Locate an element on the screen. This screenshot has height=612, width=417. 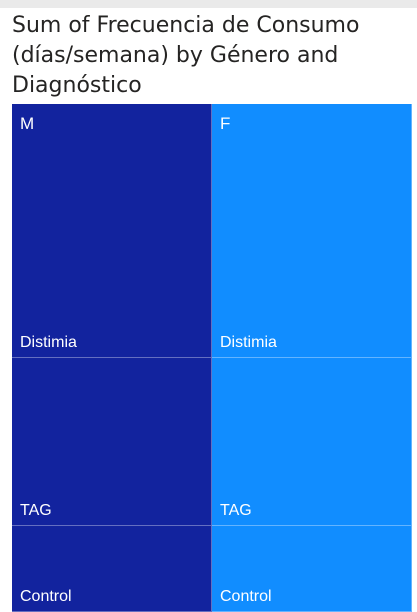
treemap-group-label: M is located at coordinates (27, 123).